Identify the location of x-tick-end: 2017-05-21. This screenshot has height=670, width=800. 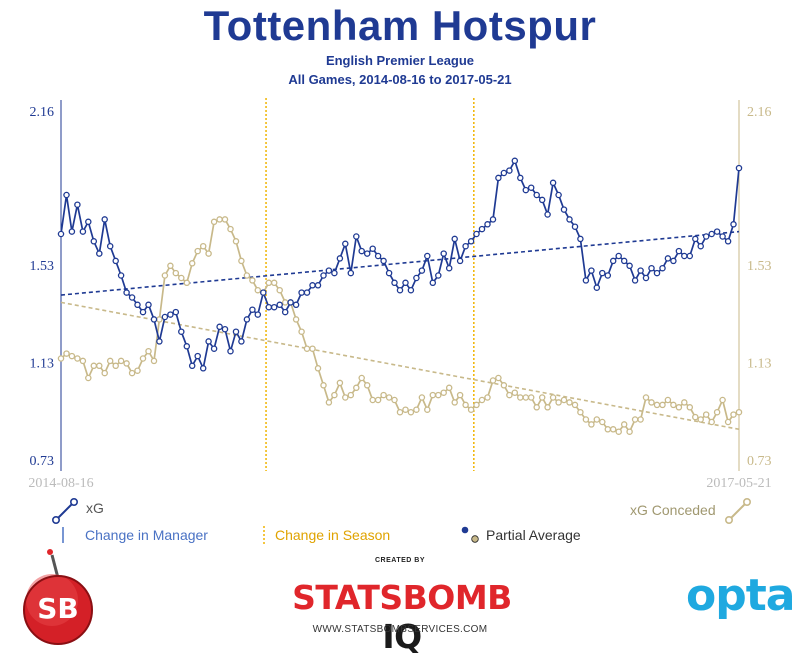
(738, 483).